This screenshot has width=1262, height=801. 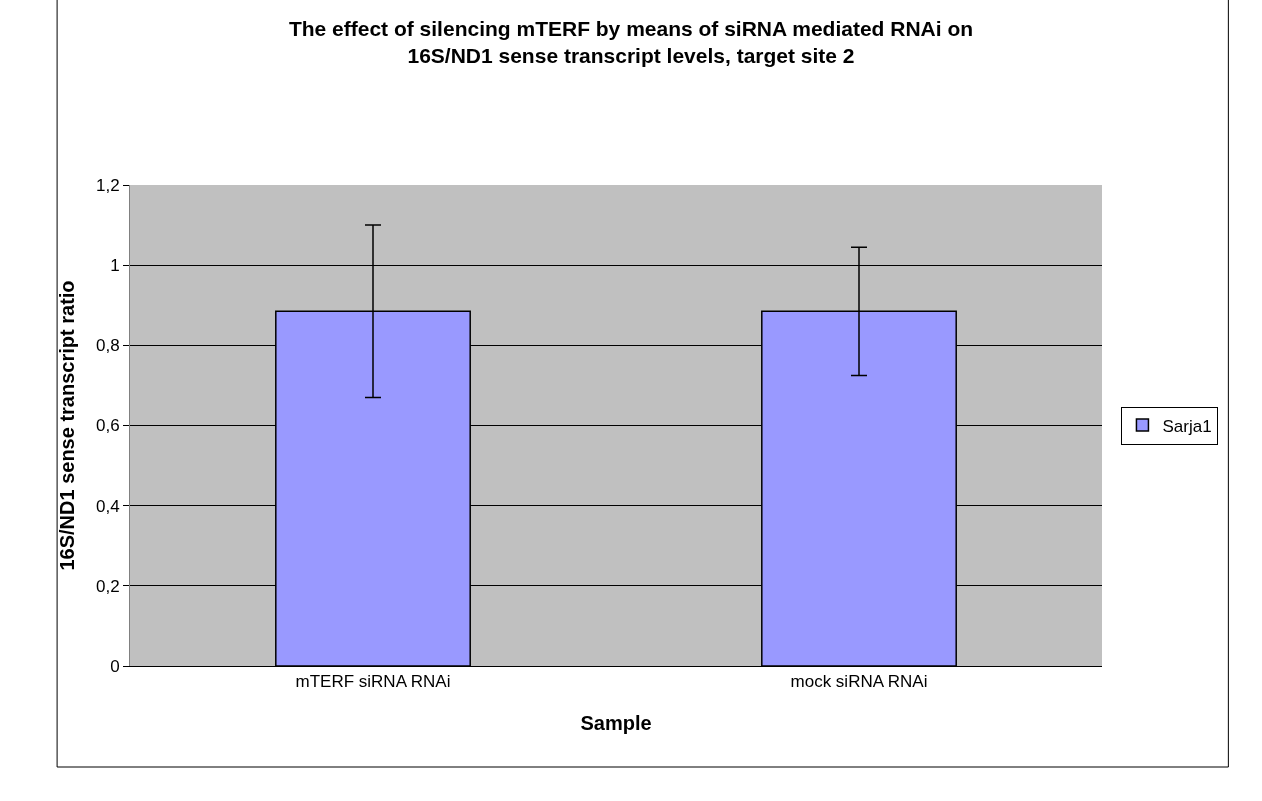 What do you see at coordinates (67, 425) in the screenshot?
I see `y-axis-title: 16S/ND1 sense transcript ratio` at bounding box center [67, 425].